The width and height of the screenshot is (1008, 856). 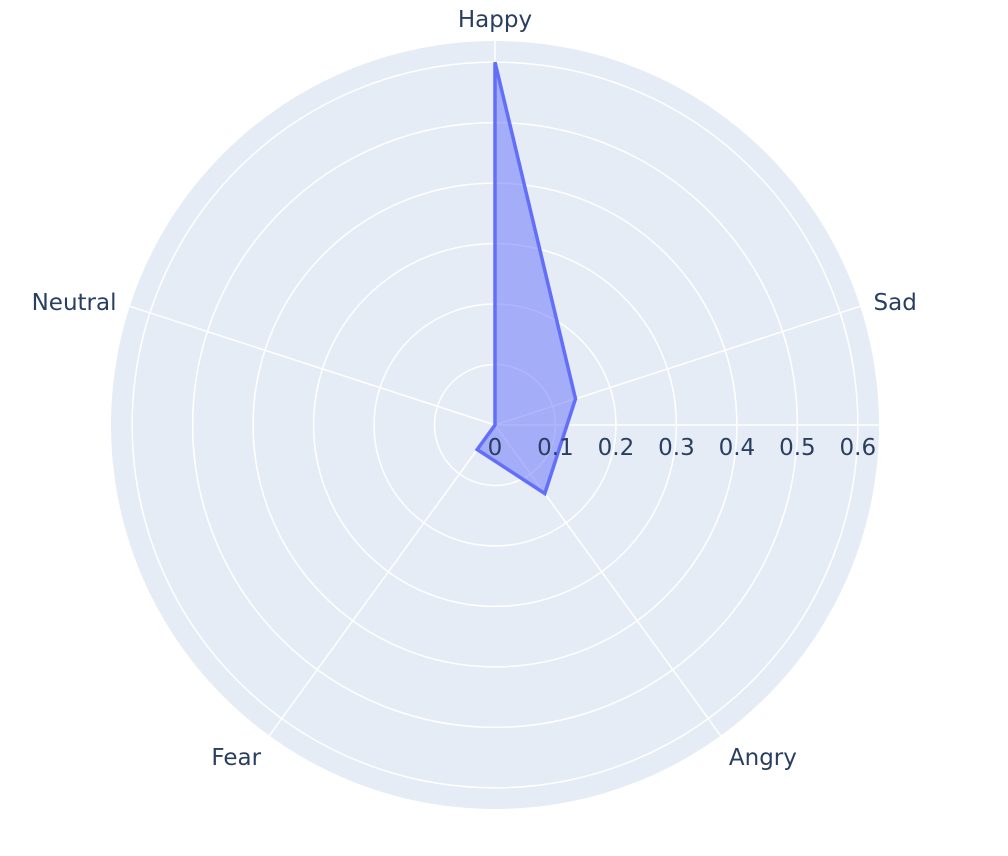 I want to click on category-label-happy: Happy, so click(x=495, y=20).